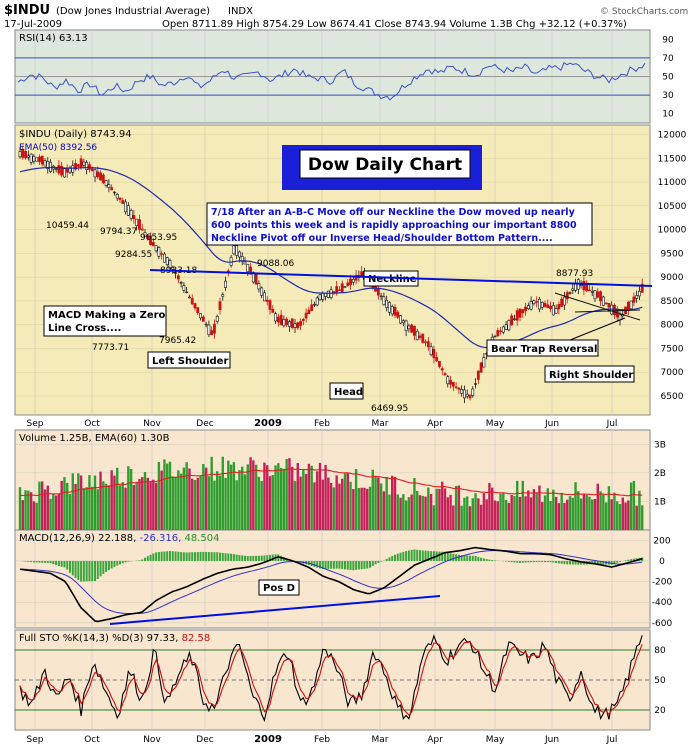 The height and width of the screenshot is (748, 700). I want to click on x-tick-label: Feb, so click(322, 424).